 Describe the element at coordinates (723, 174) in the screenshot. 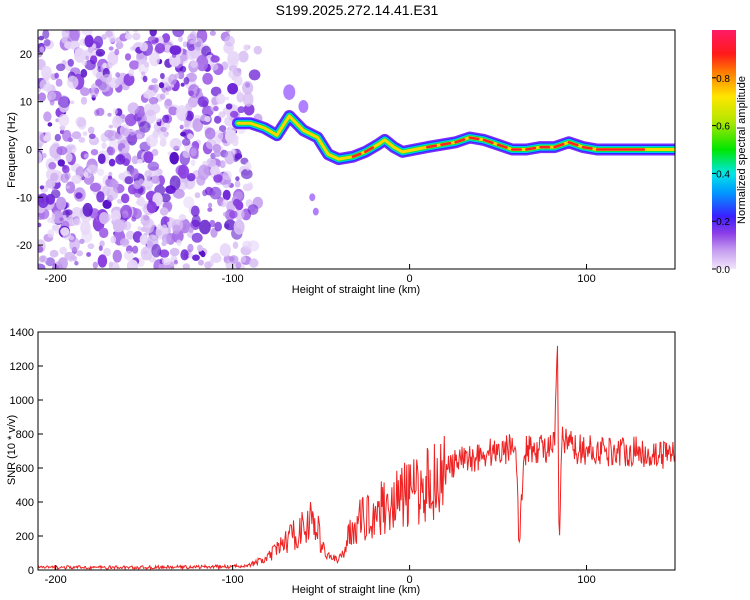

I see `colorbar-tick-label: 0.4` at that location.